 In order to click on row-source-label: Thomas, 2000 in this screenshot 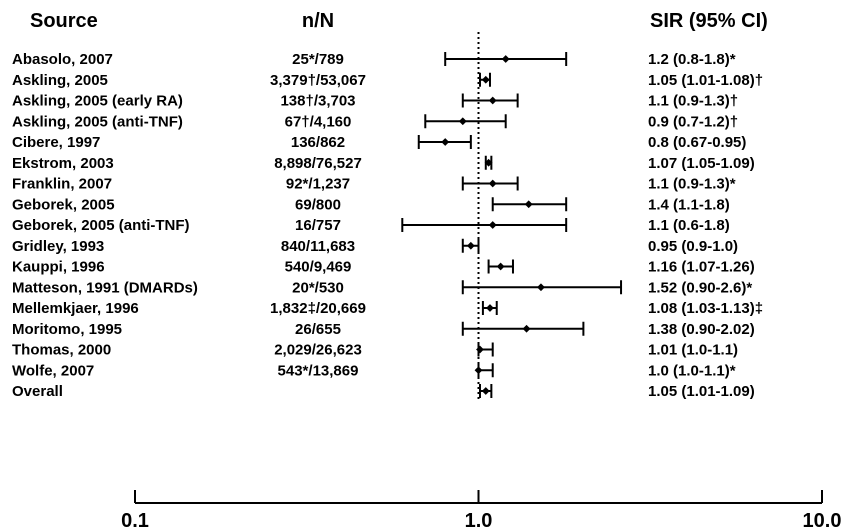, I will do `click(61, 350)`.